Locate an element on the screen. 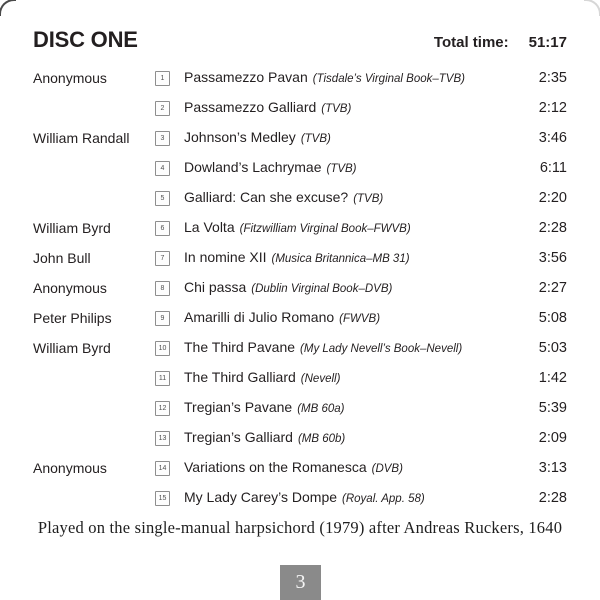 The width and height of the screenshot is (600, 600). track-number: 2 is located at coordinates (162, 108).